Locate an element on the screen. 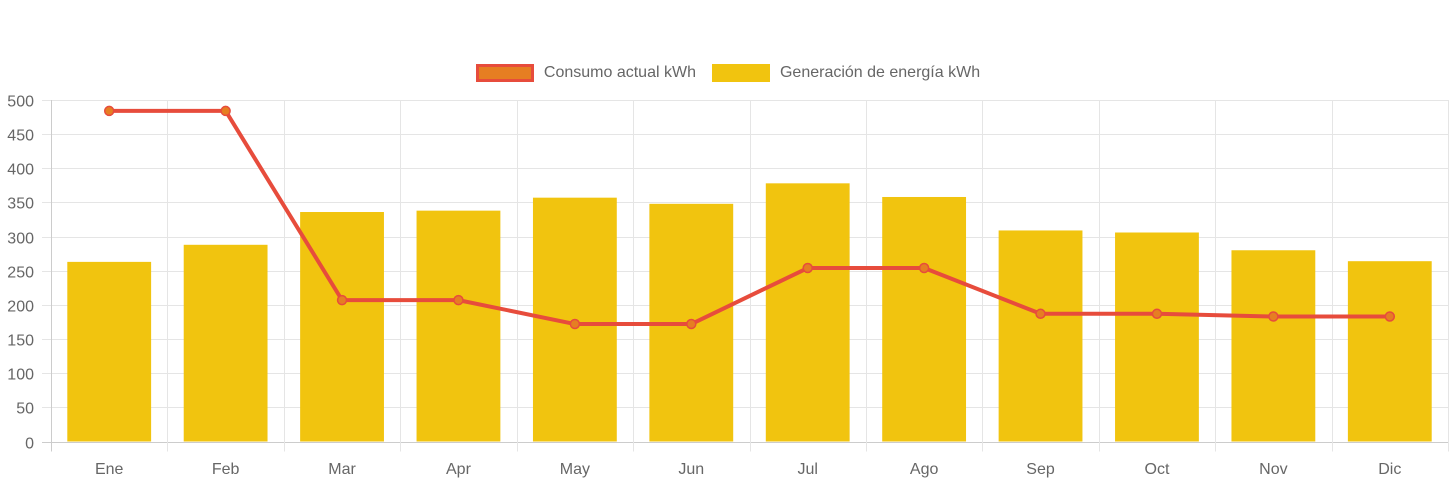 Image resolution: width=1456 pixels, height=484 pixels. x-tick-label: Apr is located at coordinates (459, 469).